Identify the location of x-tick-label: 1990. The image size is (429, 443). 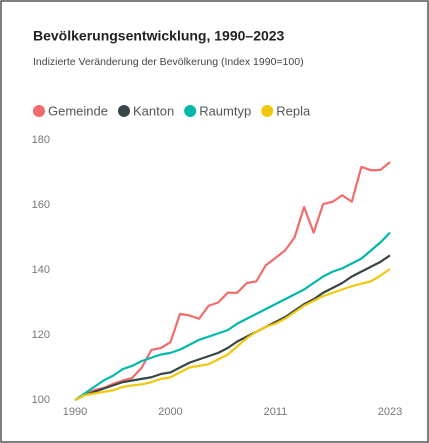
(75, 412).